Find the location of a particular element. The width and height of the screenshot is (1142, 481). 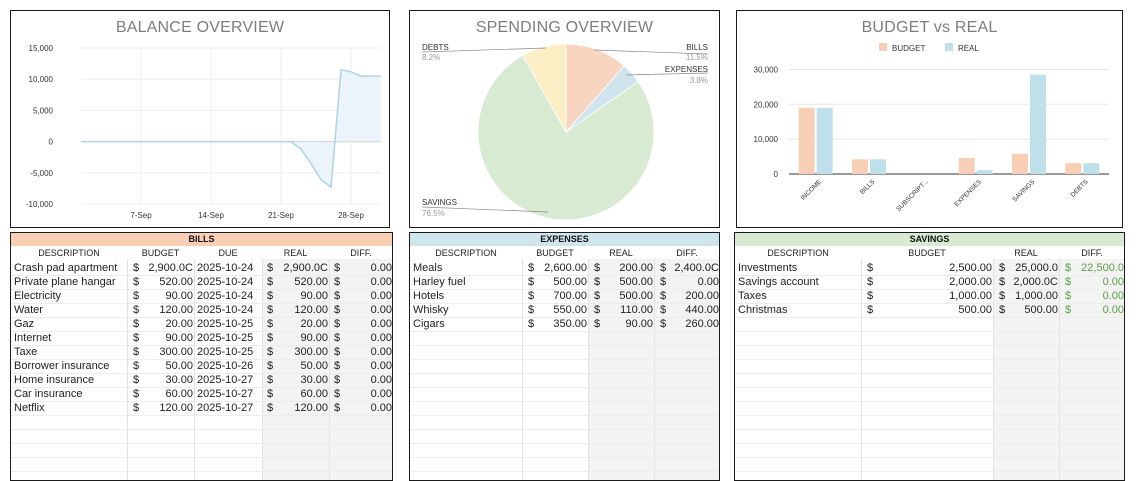

y-tick-label: 30,000 is located at coordinates (766, 69).